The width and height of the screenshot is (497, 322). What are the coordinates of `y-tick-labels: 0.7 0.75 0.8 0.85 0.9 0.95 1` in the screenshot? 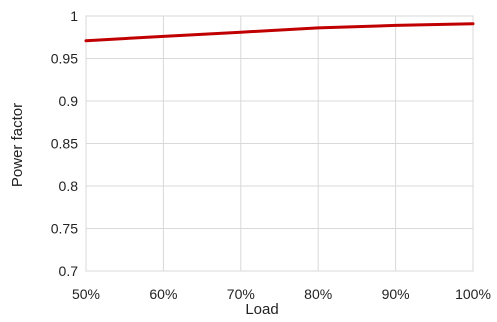 It's located at (64, 143).